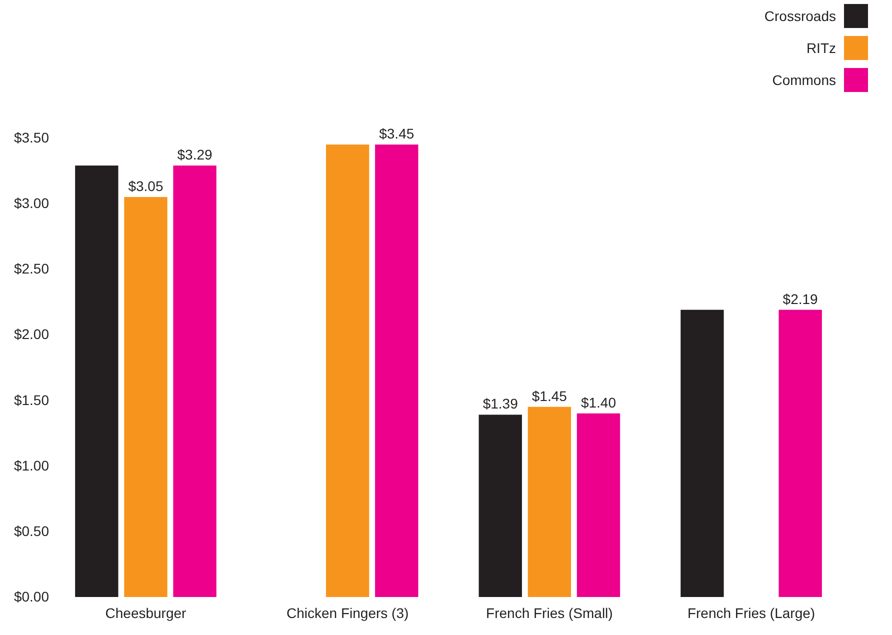 The height and width of the screenshot is (635, 892). Describe the element at coordinates (146, 613) in the screenshot. I see `x-tick-label: Cheesburger` at that location.